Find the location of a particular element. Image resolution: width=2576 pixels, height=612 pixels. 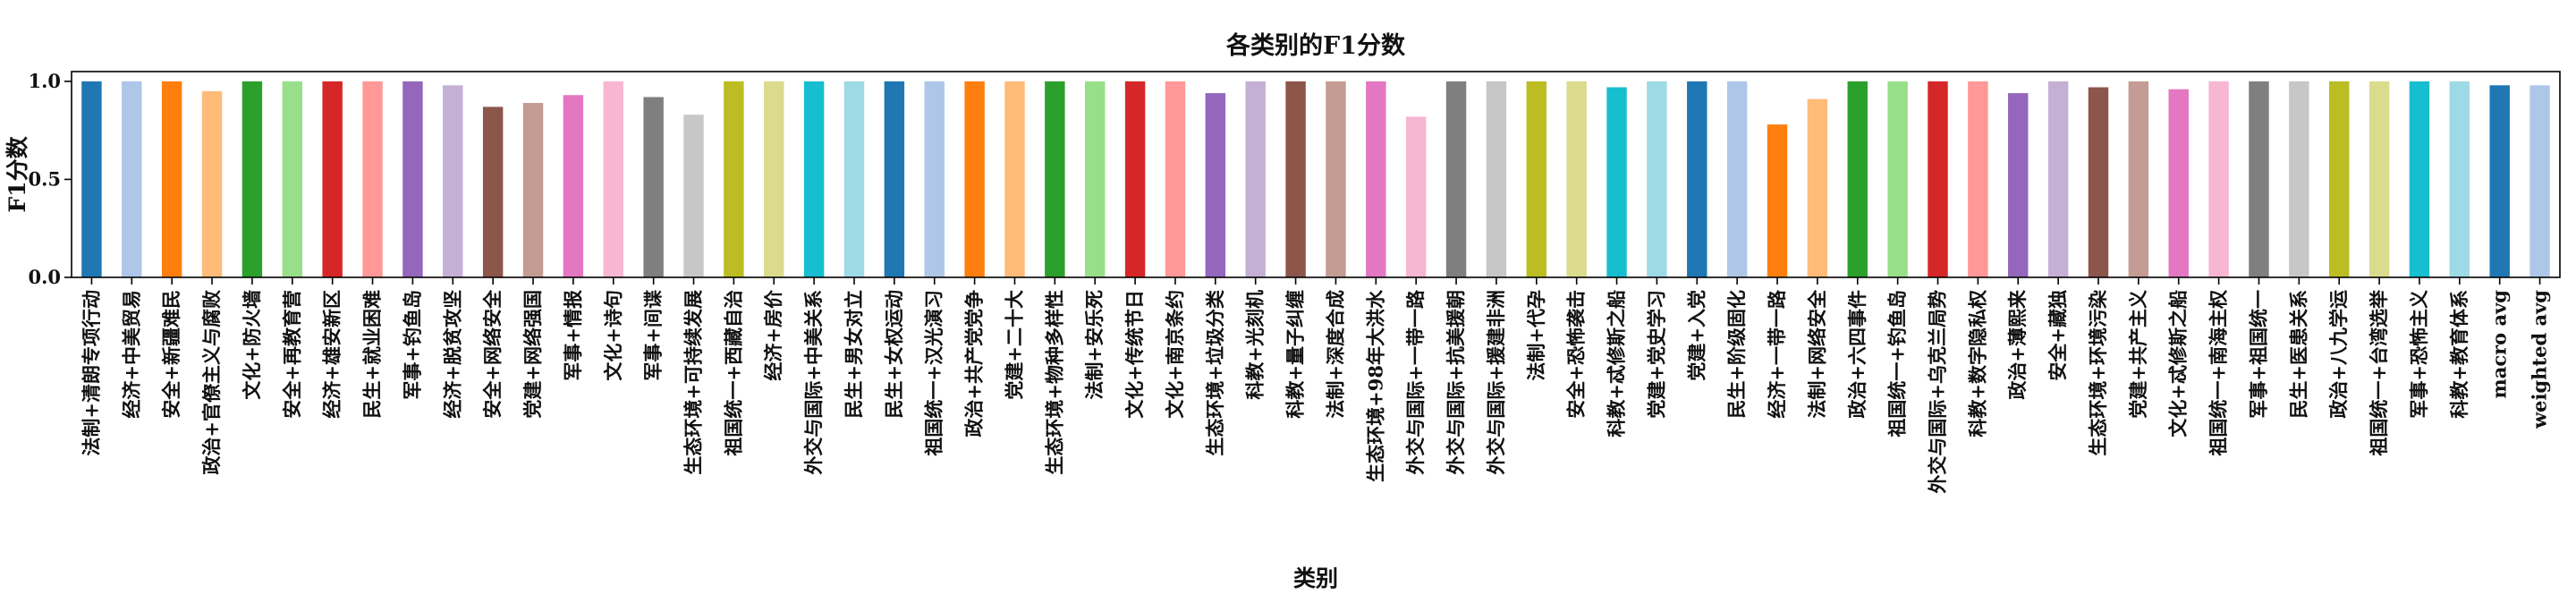

x-tick-label: 民生+女权运动 is located at coordinates (894, 354).